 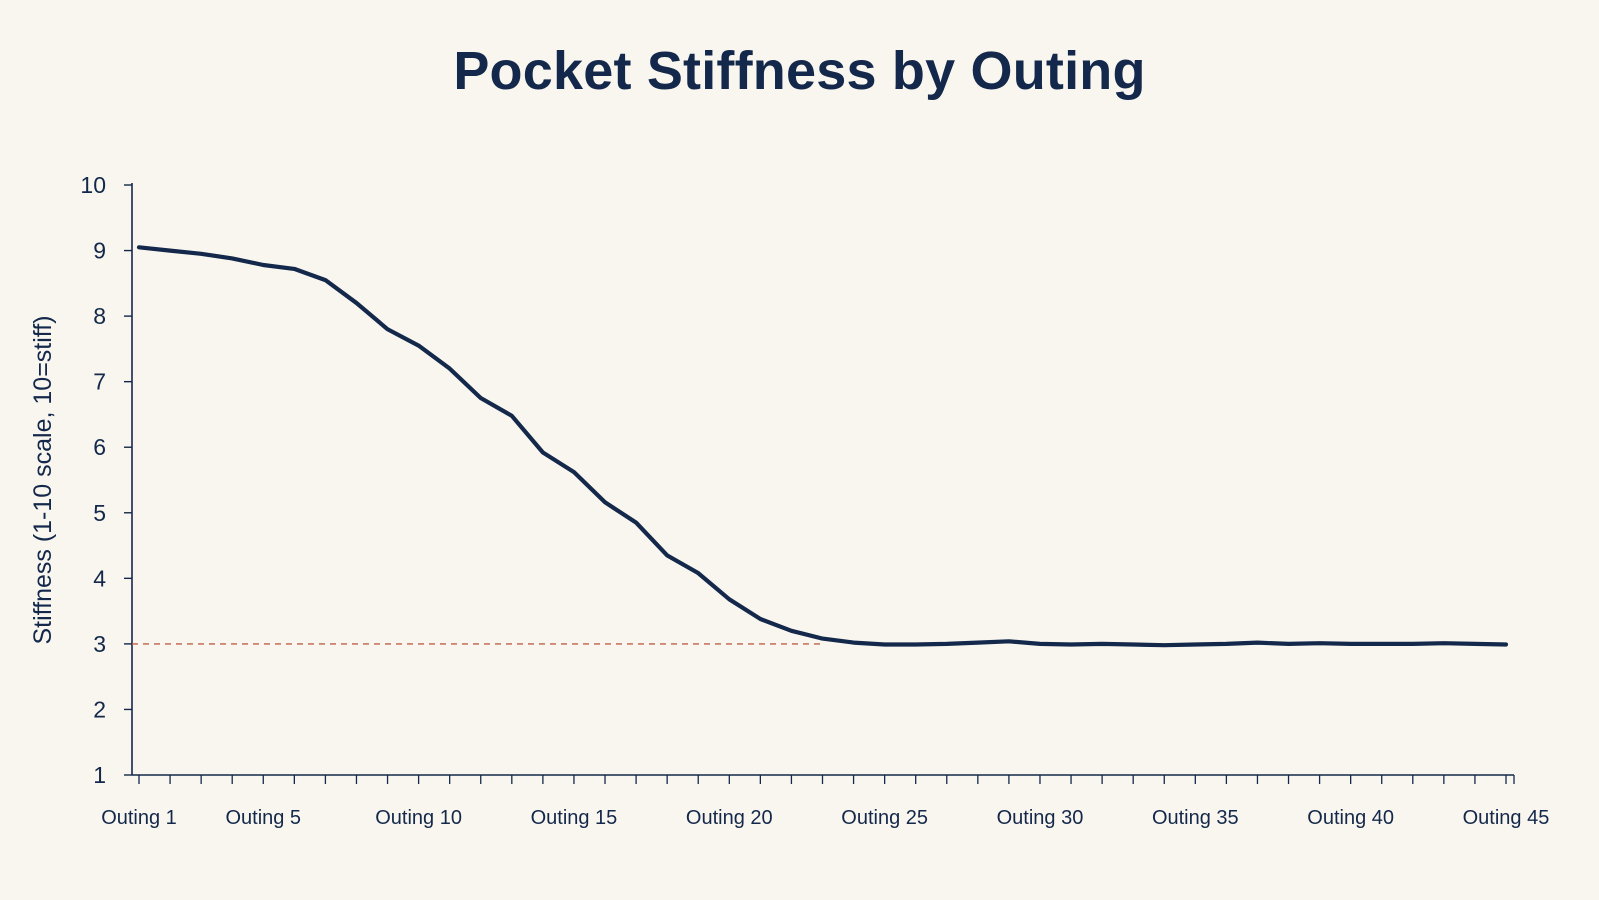 What do you see at coordinates (1195, 818) in the screenshot?
I see `x-tick-label: Outing 35` at bounding box center [1195, 818].